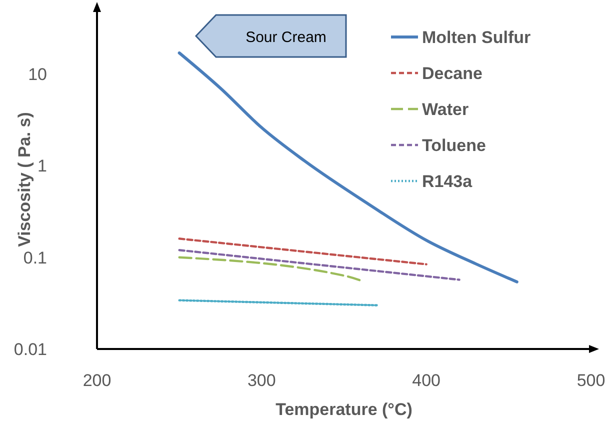  What do you see at coordinates (476, 37) in the screenshot?
I see `legend-label: Molten Sulfur` at bounding box center [476, 37].